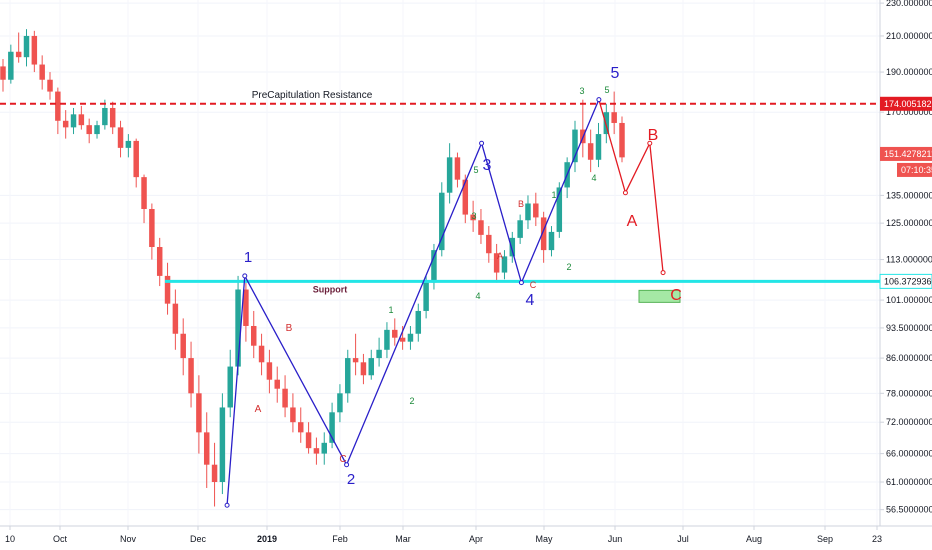 The width and height of the screenshot is (932, 550). Describe the element at coordinates (342, 459) in the screenshot. I see `sub-label-c1: C` at that location.